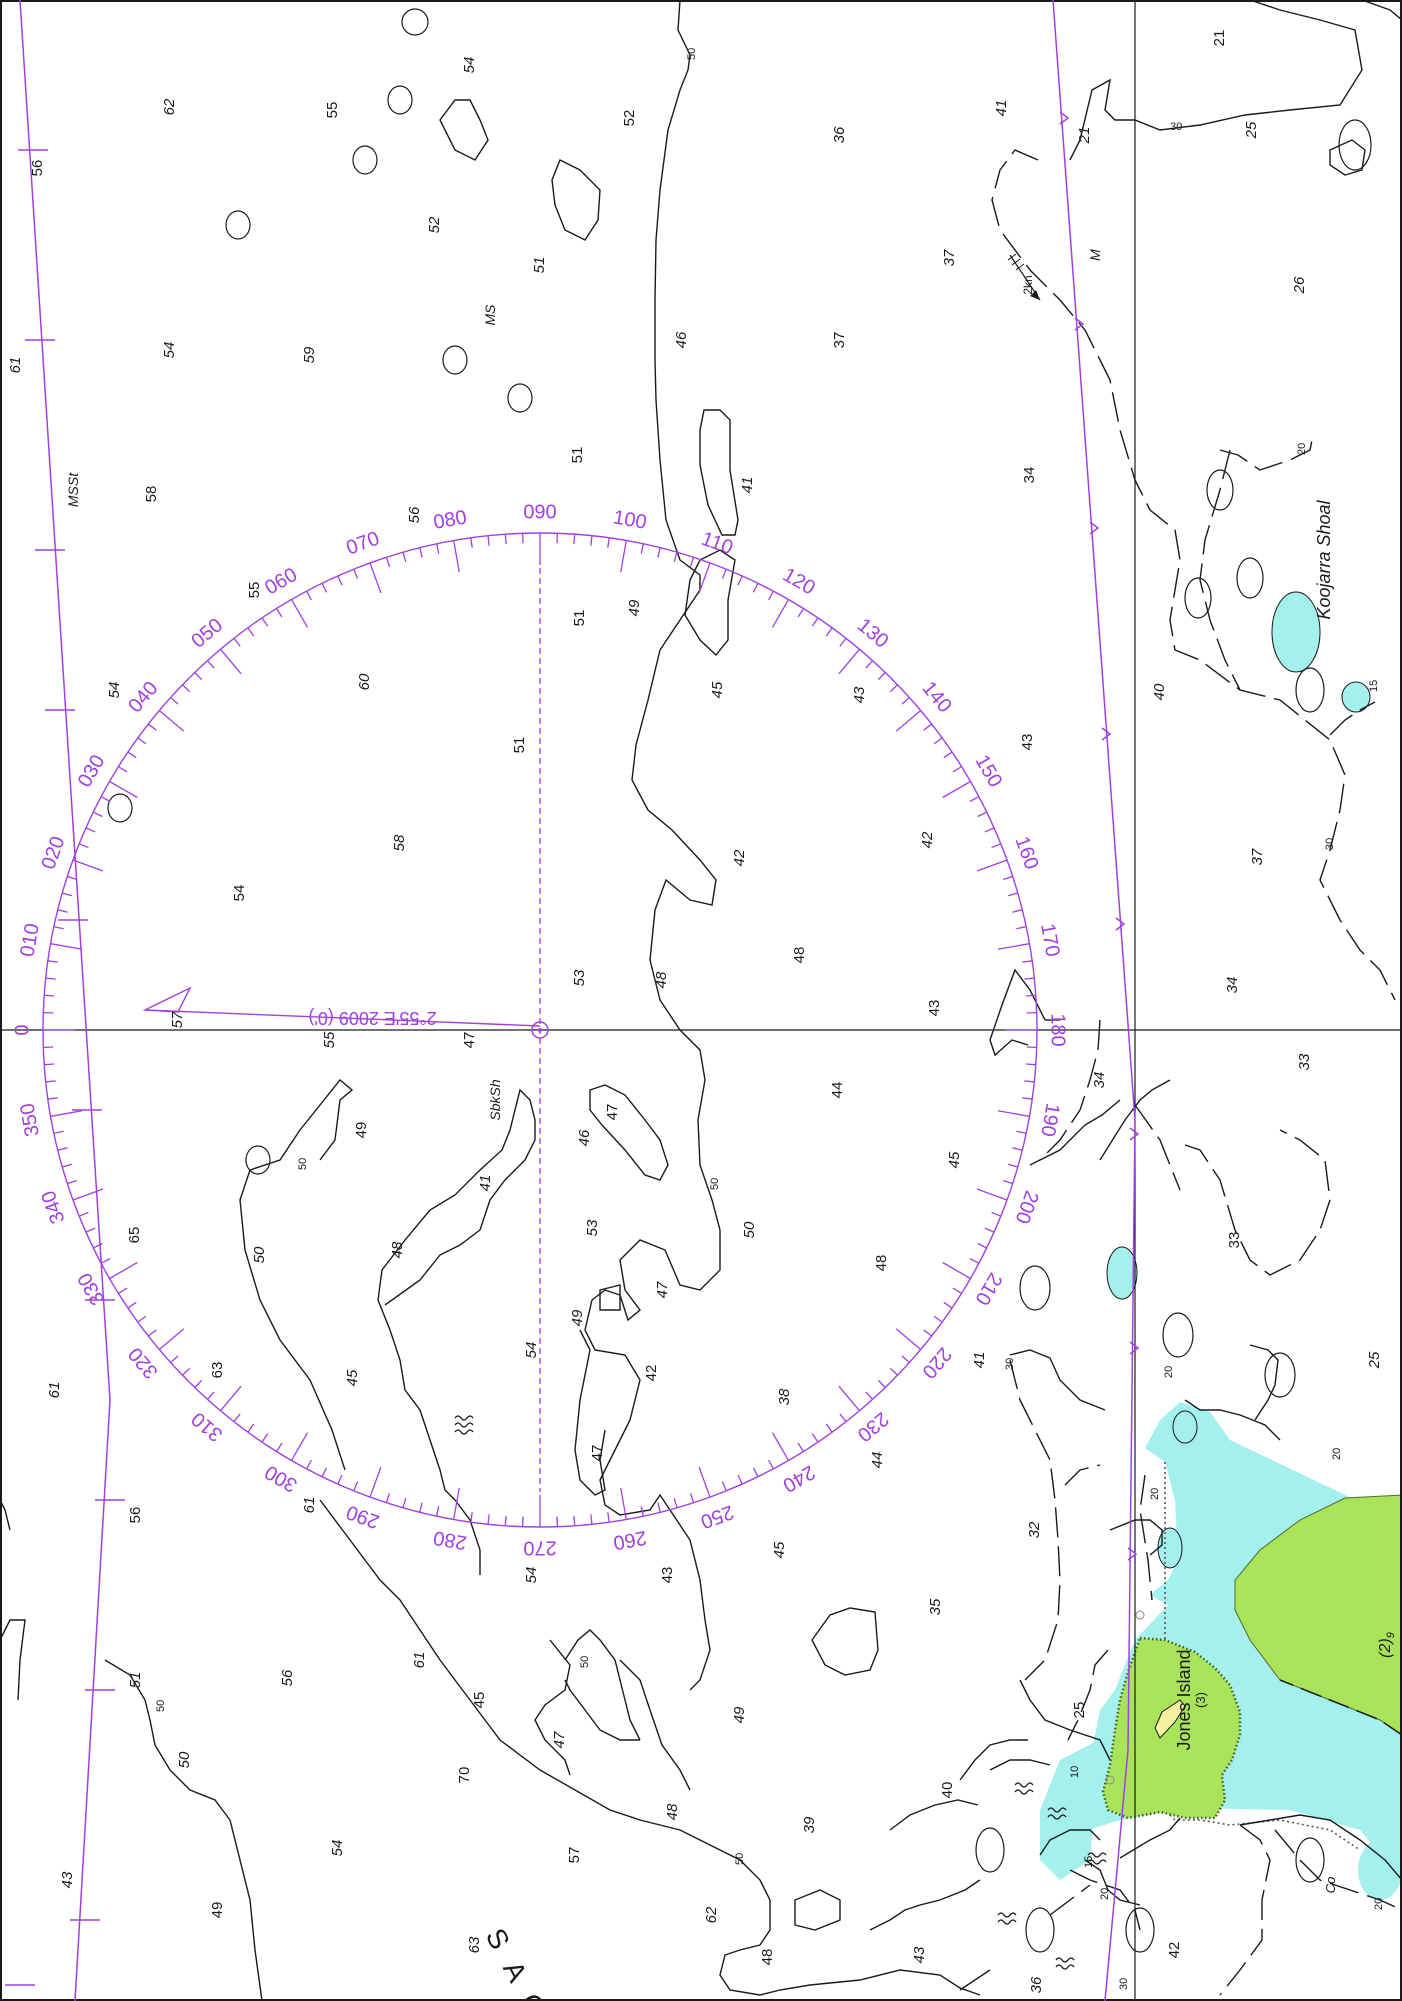 The image size is (1402, 2001). Describe the element at coordinates (584, 1137) in the screenshot. I see `sounding: 46` at that location.